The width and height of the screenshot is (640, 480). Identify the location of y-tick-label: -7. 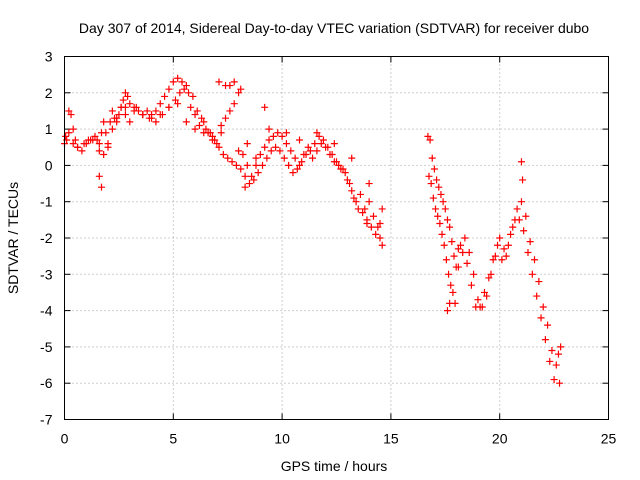
(46, 420).